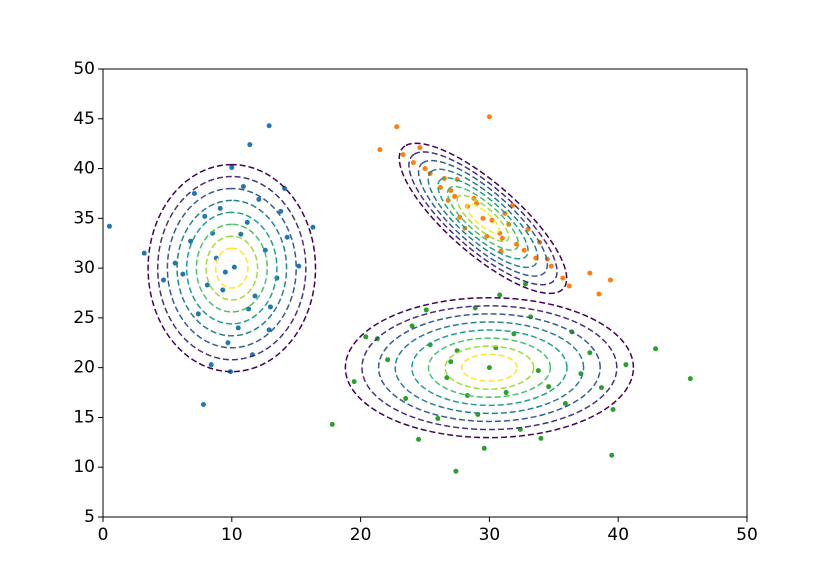  I want to click on y-tick-label: 5, so click(89, 517).